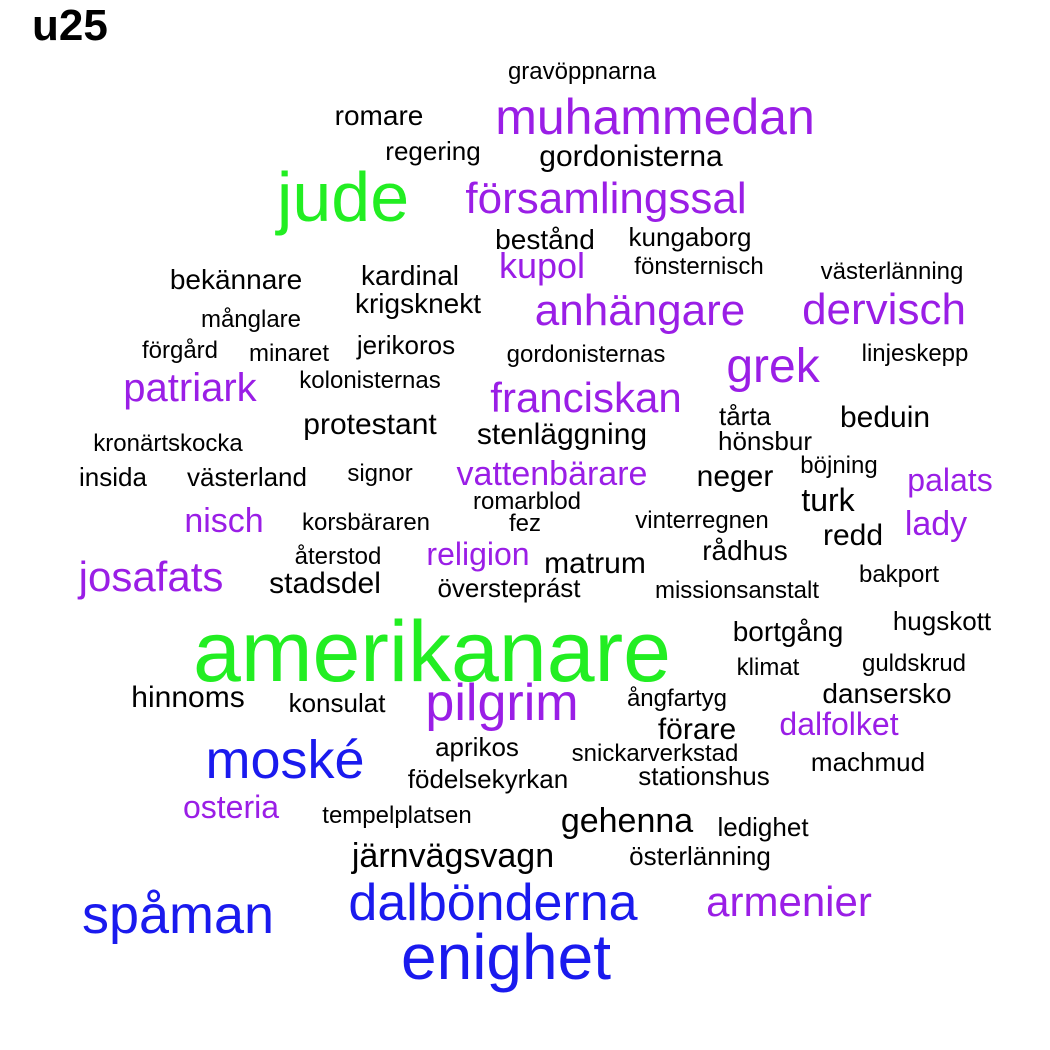 The width and height of the screenshot is (1050, 1050). What do you see at coordinates (690, 237) in the screenshot?
I see `word-cloud-word: kungaborg` at bounding box center [690, 237].